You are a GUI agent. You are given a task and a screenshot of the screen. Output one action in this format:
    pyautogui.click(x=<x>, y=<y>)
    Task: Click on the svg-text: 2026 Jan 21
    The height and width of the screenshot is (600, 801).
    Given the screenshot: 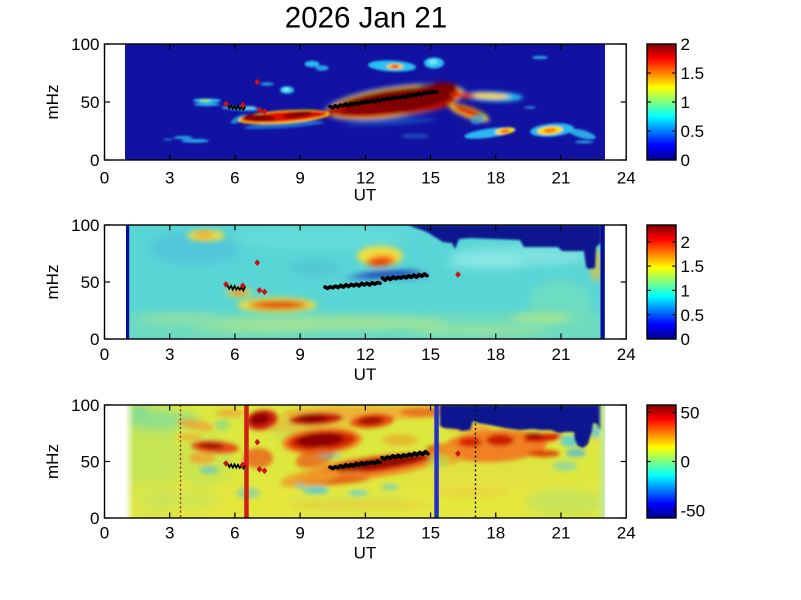 What is the action you would take?
    pyautogui.click(x=366, y=18)
    